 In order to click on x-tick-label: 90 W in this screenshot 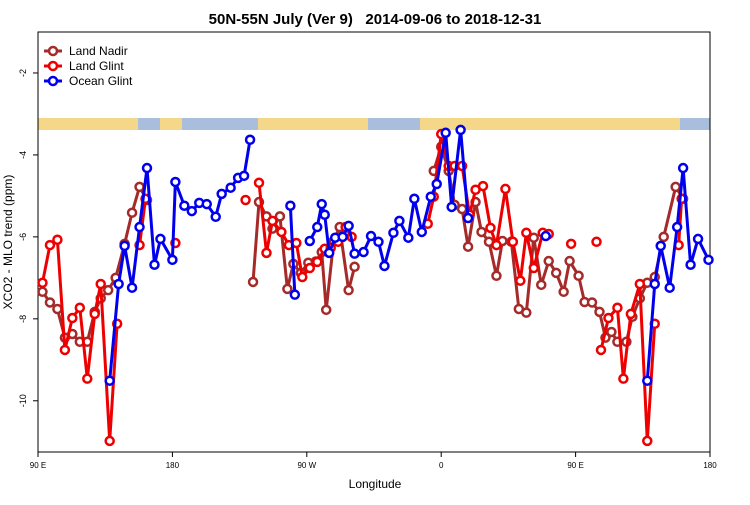, I will do `click(306, 465)`.